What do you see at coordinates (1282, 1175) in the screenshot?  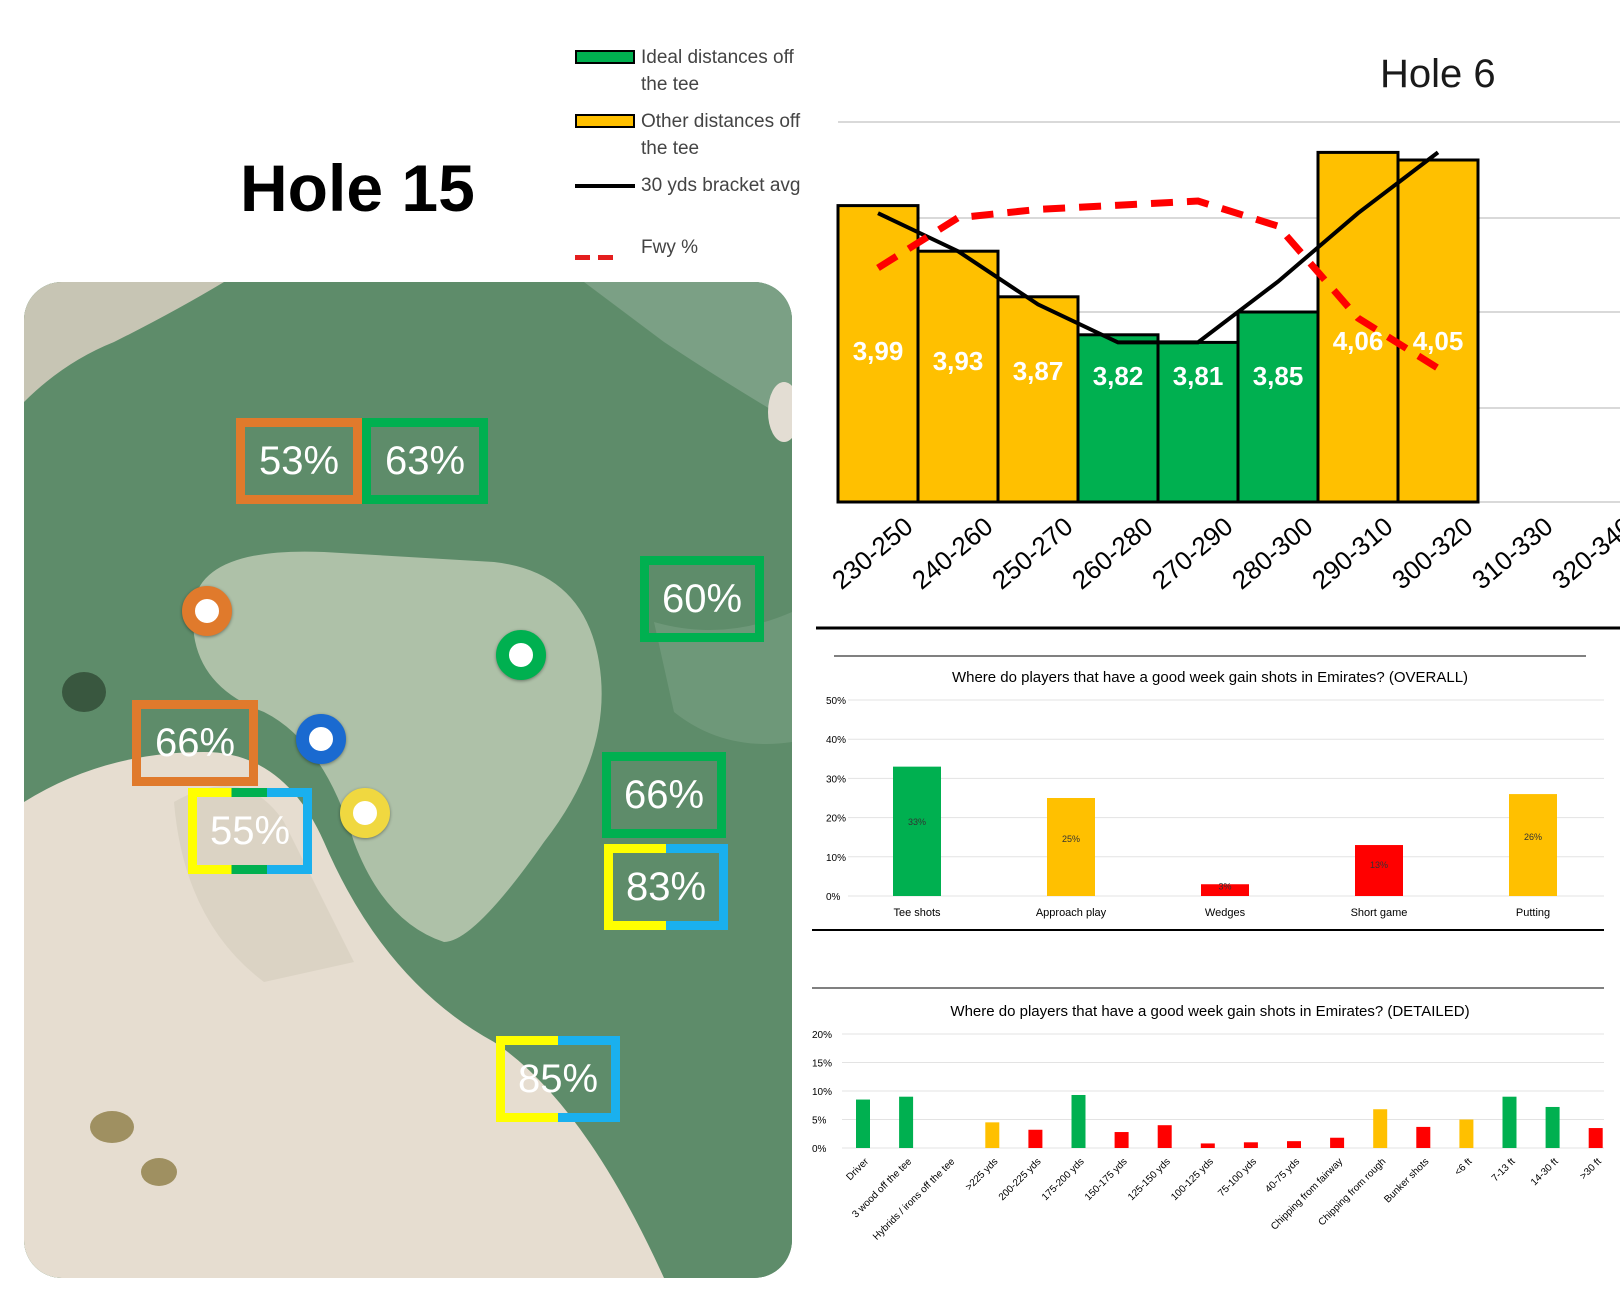 I see `detailed-x-tick: 40-75 yds` at bounding box center [1282, 1175].